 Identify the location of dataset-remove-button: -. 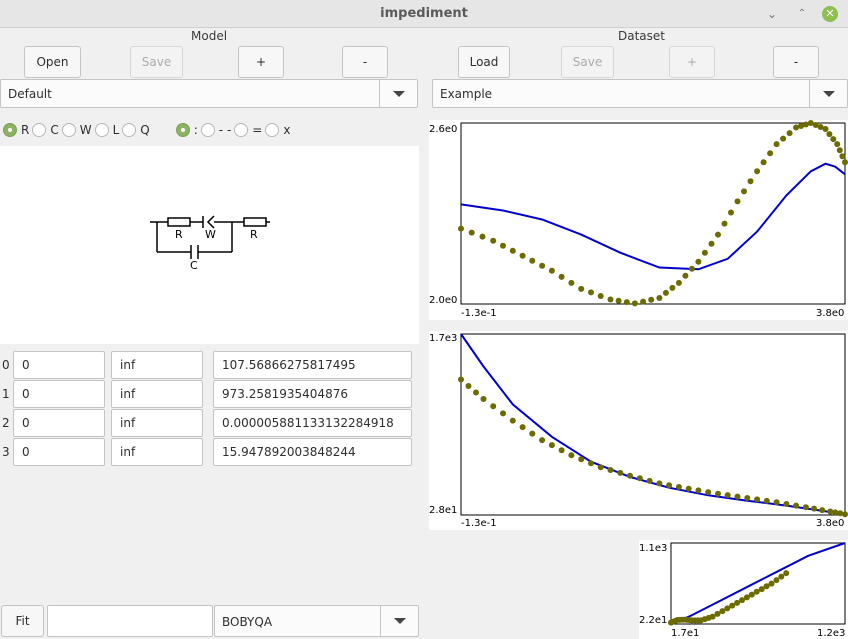
(796, 62).